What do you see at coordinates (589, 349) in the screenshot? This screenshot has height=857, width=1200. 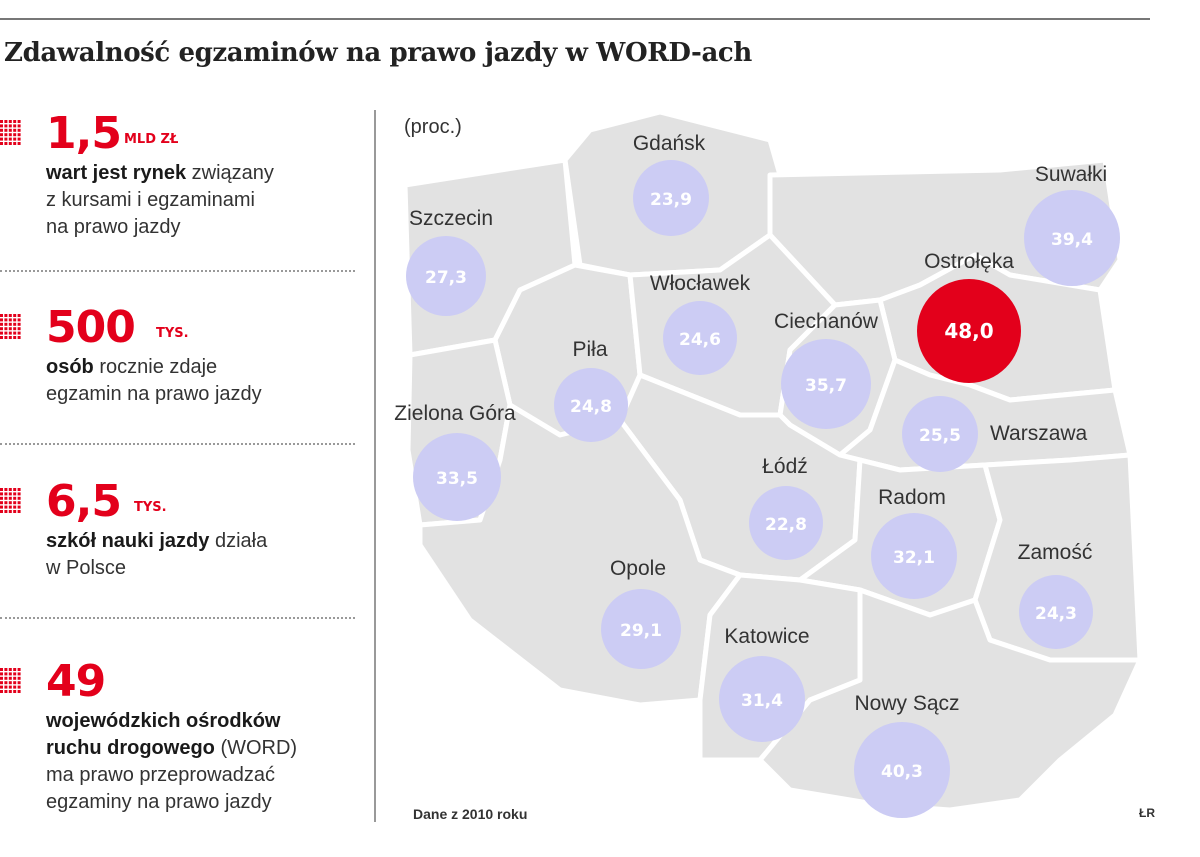 I see `city-label: Piła` at bounding box center [589, 349].